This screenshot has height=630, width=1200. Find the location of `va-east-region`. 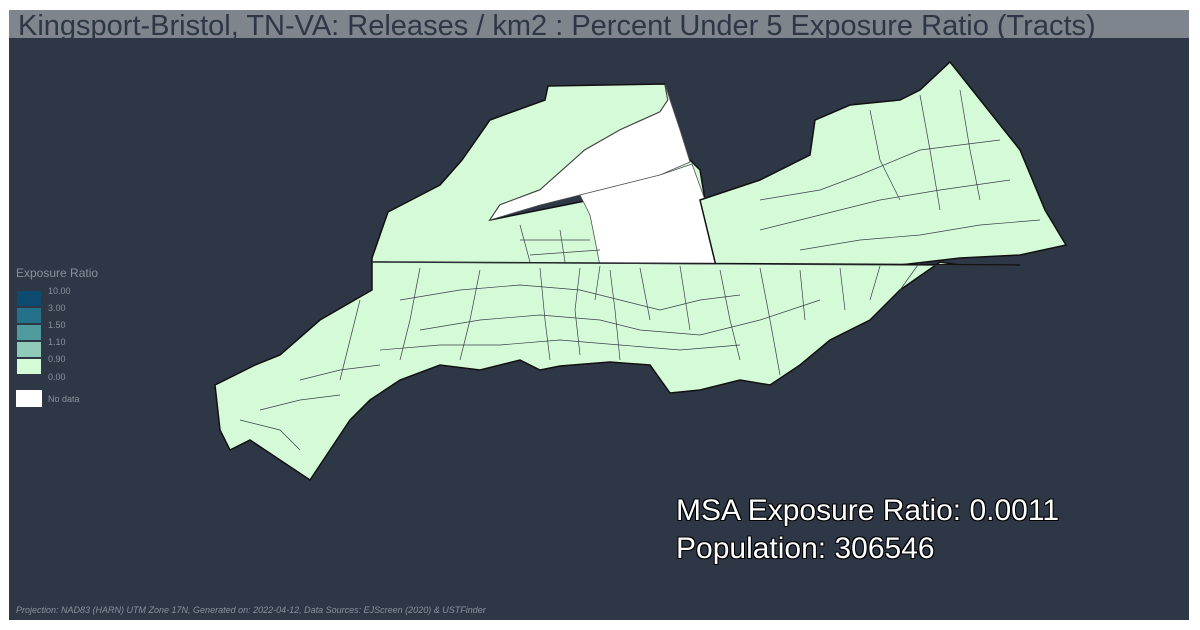

va-east-region is located at coordinates (883, 163).